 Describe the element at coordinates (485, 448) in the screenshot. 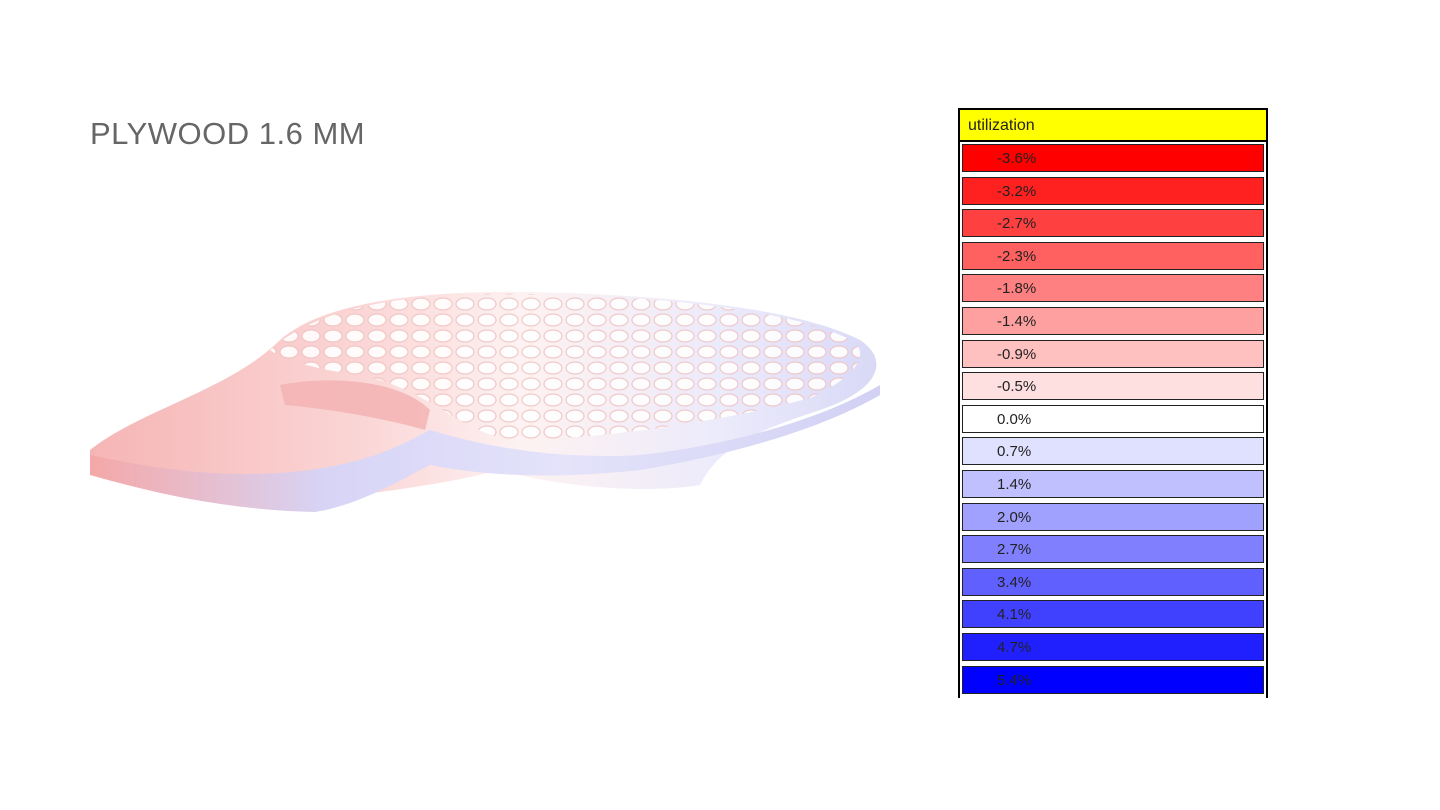

I see `shell-edge` at that location.